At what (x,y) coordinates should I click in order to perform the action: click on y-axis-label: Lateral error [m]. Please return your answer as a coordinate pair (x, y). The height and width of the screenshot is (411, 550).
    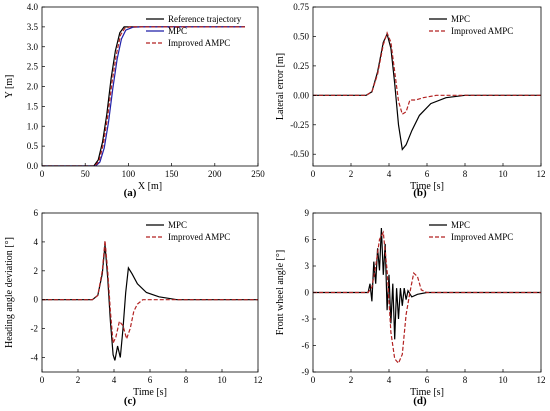
    Looking at the image, I should click on (280, 86).